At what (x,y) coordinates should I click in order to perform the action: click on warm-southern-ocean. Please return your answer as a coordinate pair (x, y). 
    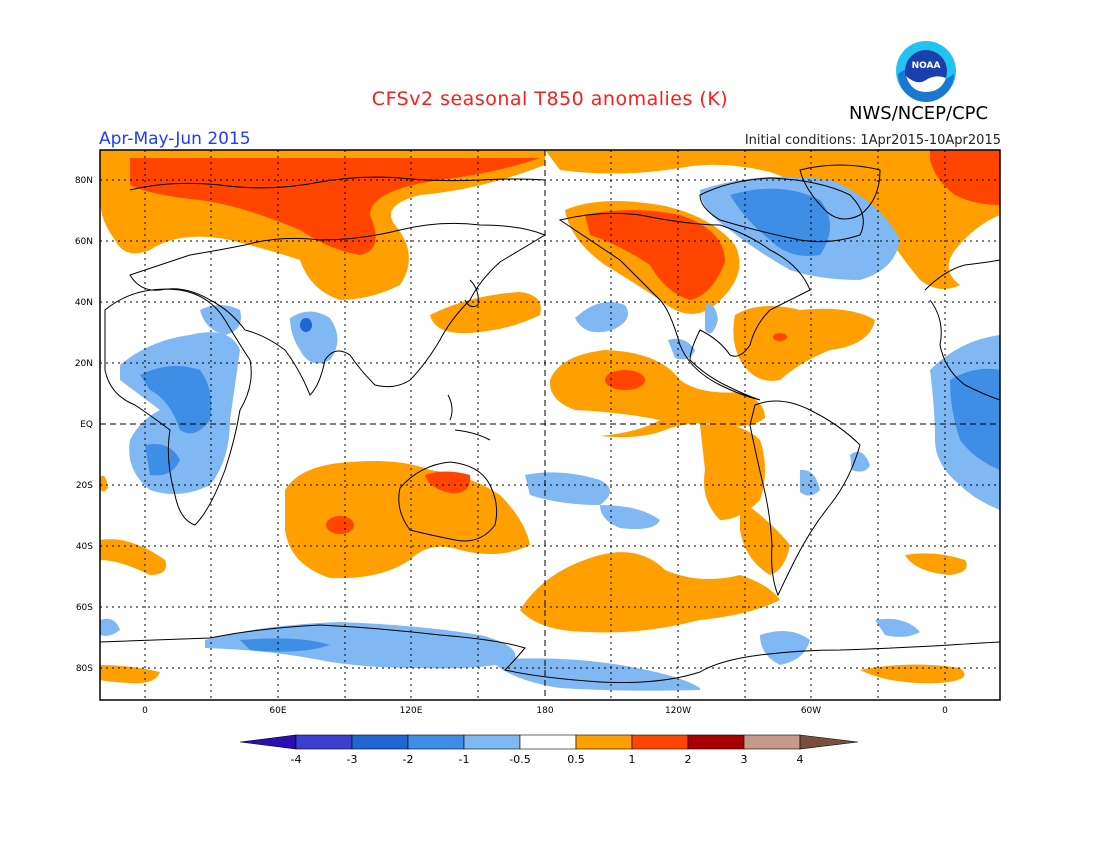
    Looking at the image, I should click on (650, 592).